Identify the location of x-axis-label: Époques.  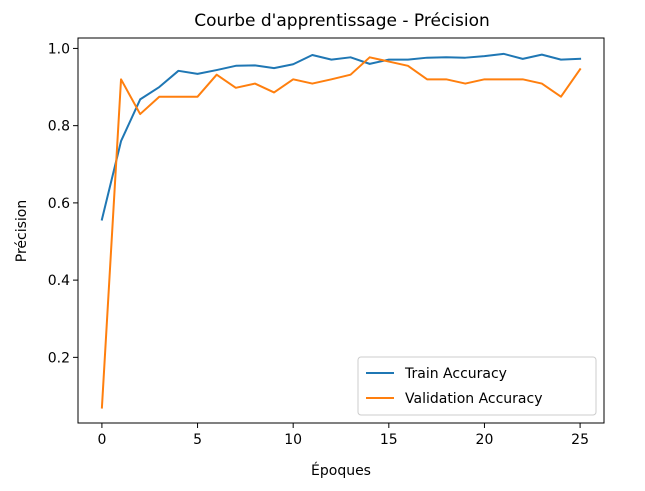
(341, 470).